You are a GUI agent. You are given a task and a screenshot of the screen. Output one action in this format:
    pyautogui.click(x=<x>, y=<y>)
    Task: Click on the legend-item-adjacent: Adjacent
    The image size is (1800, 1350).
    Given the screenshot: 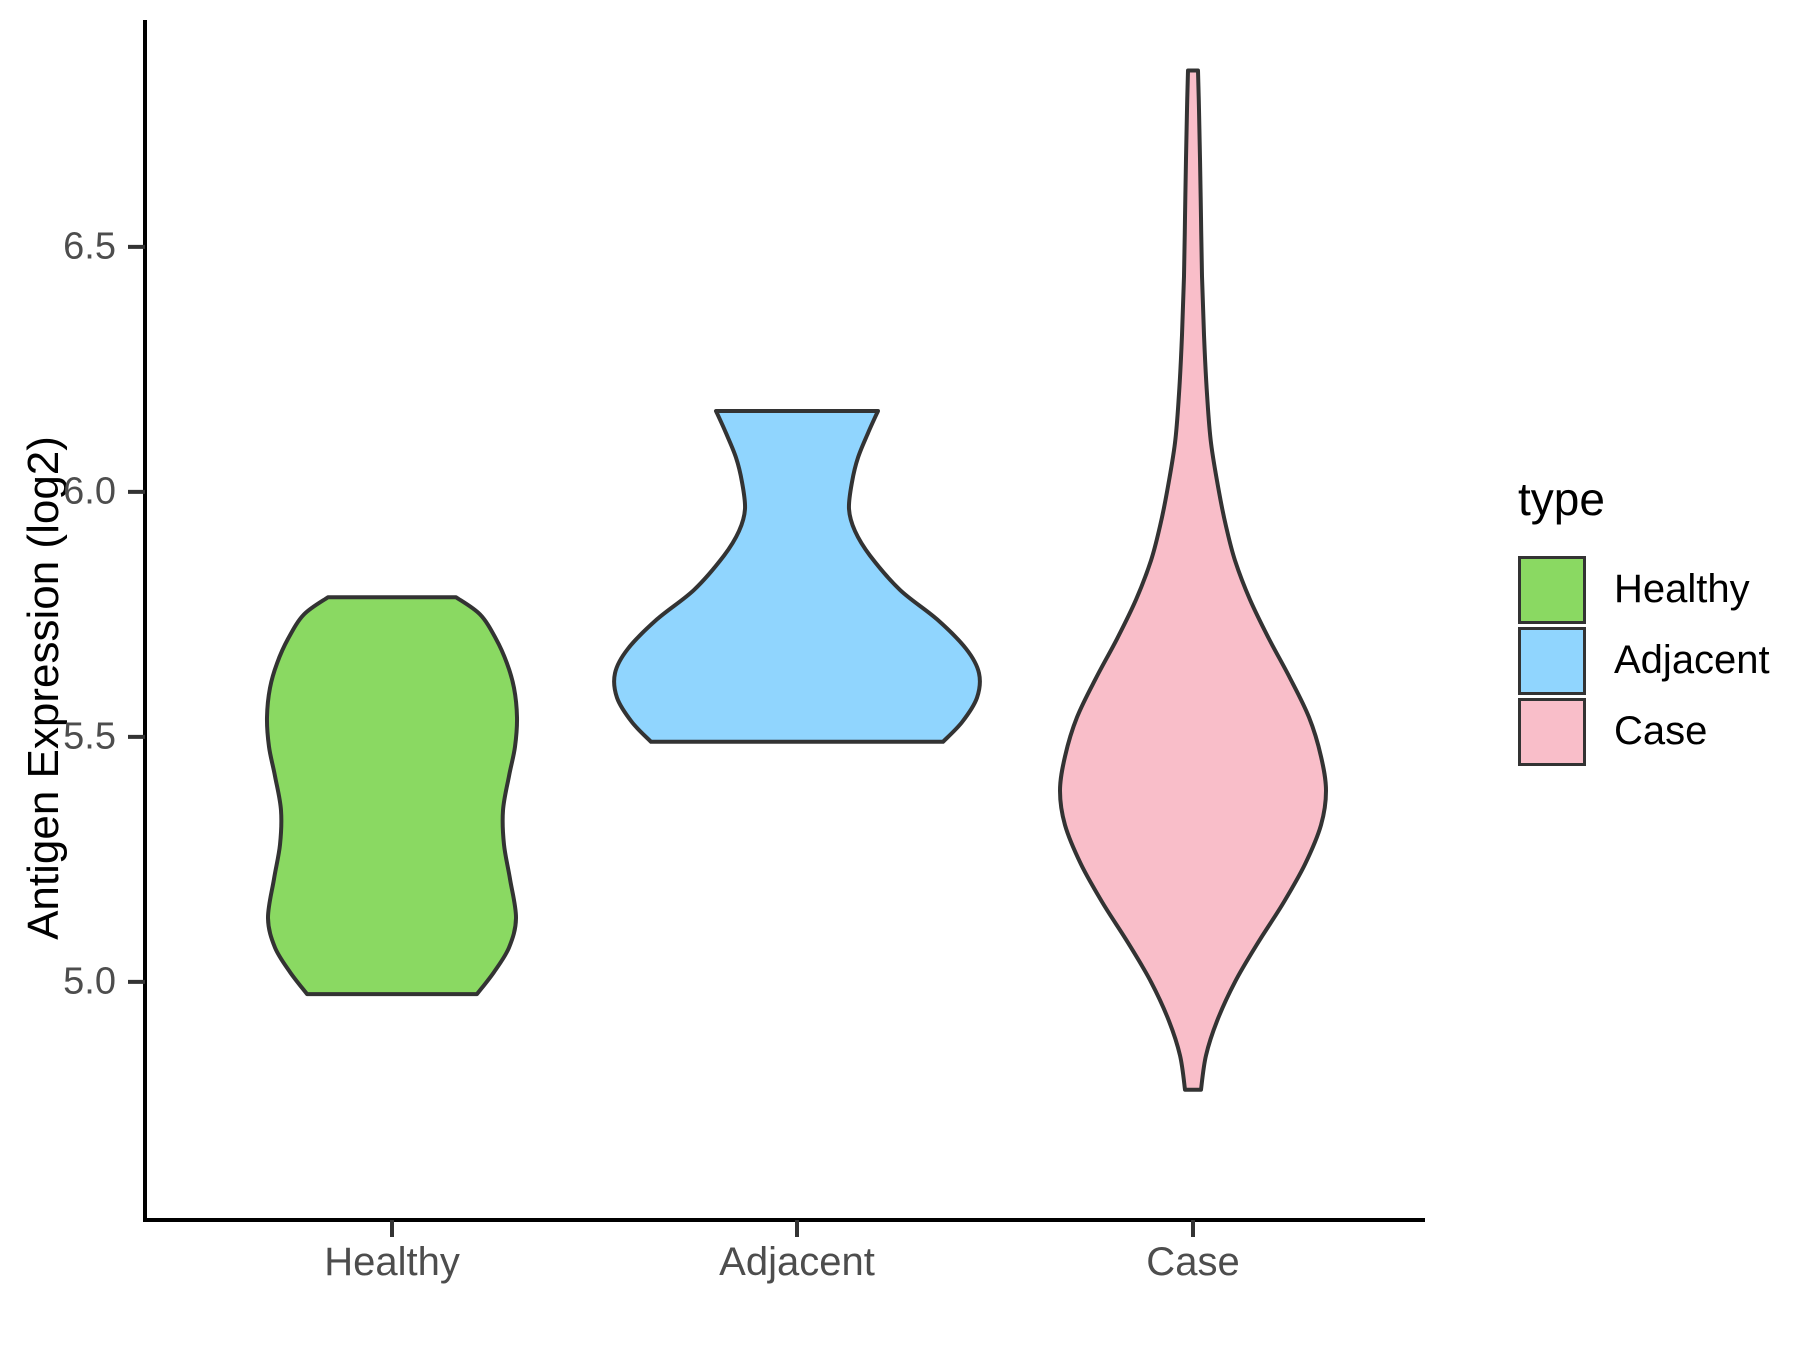 What is the action you would take?
    pyautogui.click(x=1644, y=660)
    